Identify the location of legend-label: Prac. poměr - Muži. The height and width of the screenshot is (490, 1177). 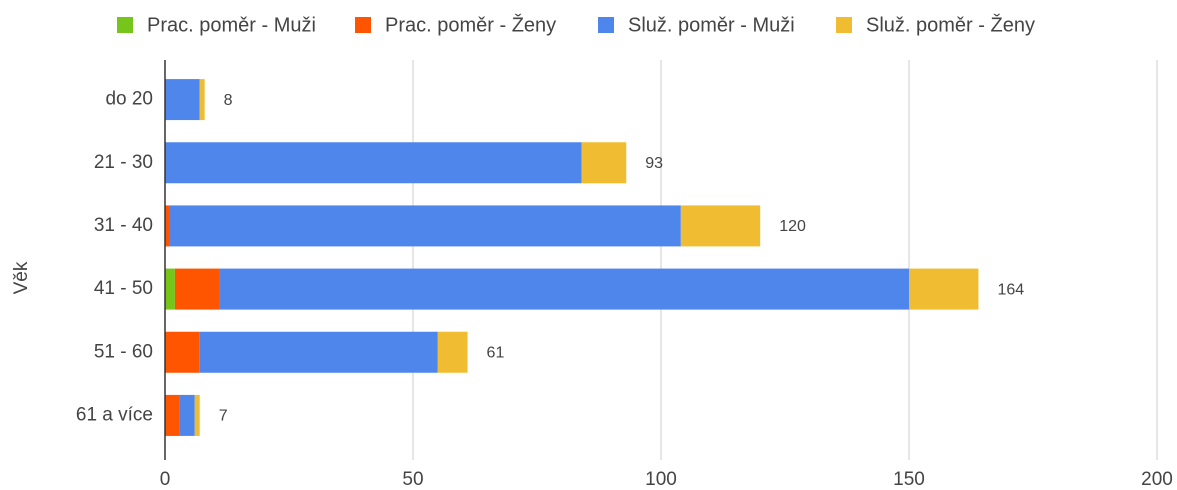
(231, 25).